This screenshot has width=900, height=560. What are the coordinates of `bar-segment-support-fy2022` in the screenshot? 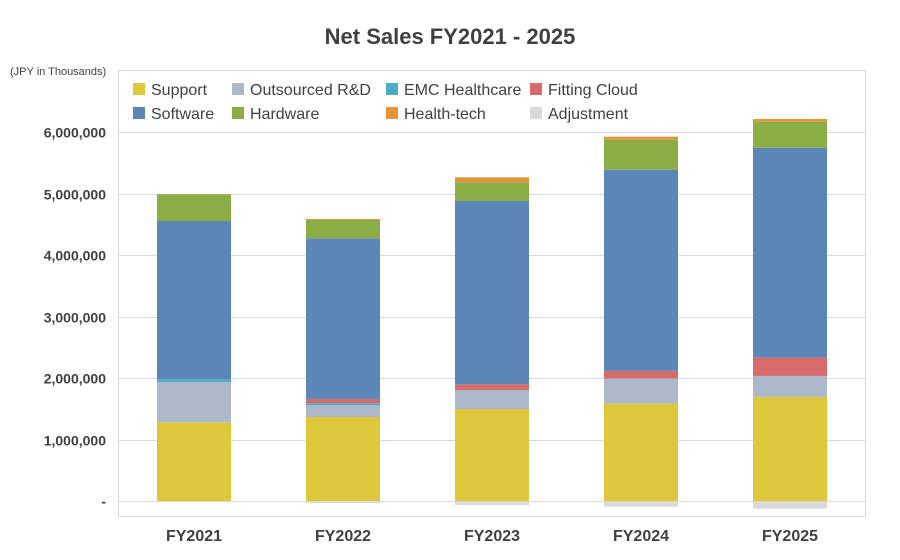 It's located at (343, 458).